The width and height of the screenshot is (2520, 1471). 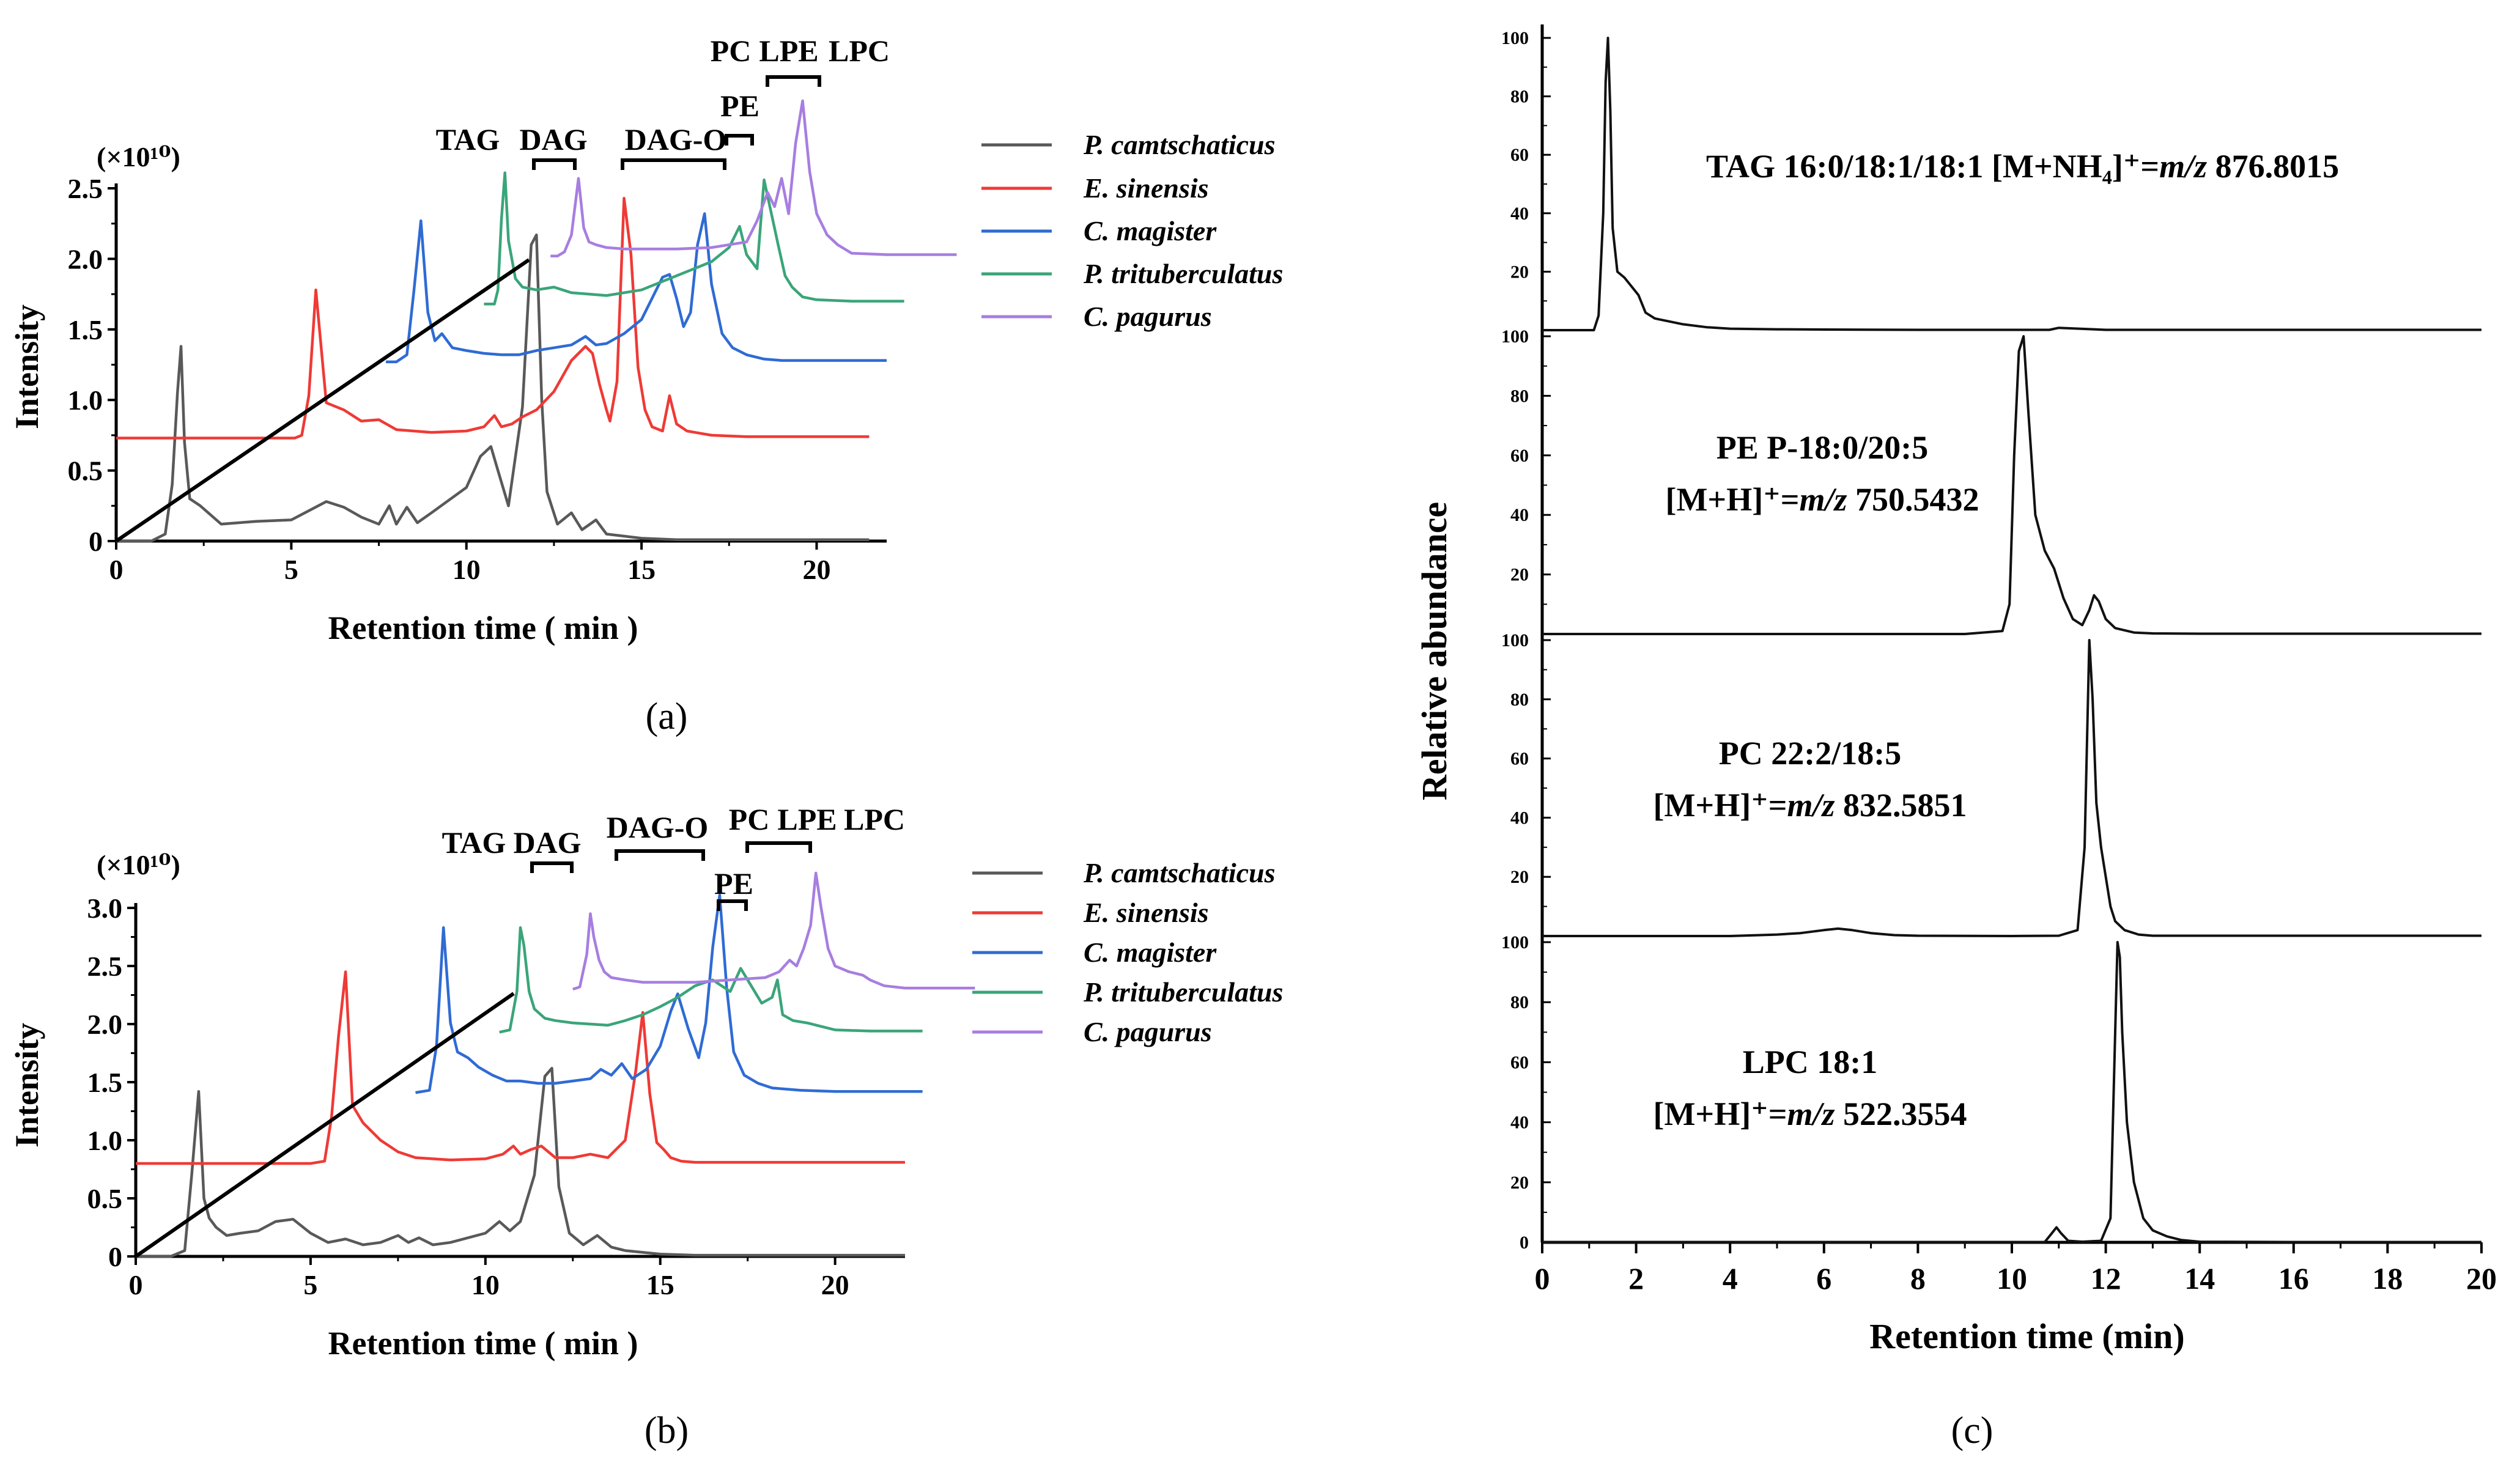 I want to click on x-tick-label-c: 16, so click(x=2293, y=1278).